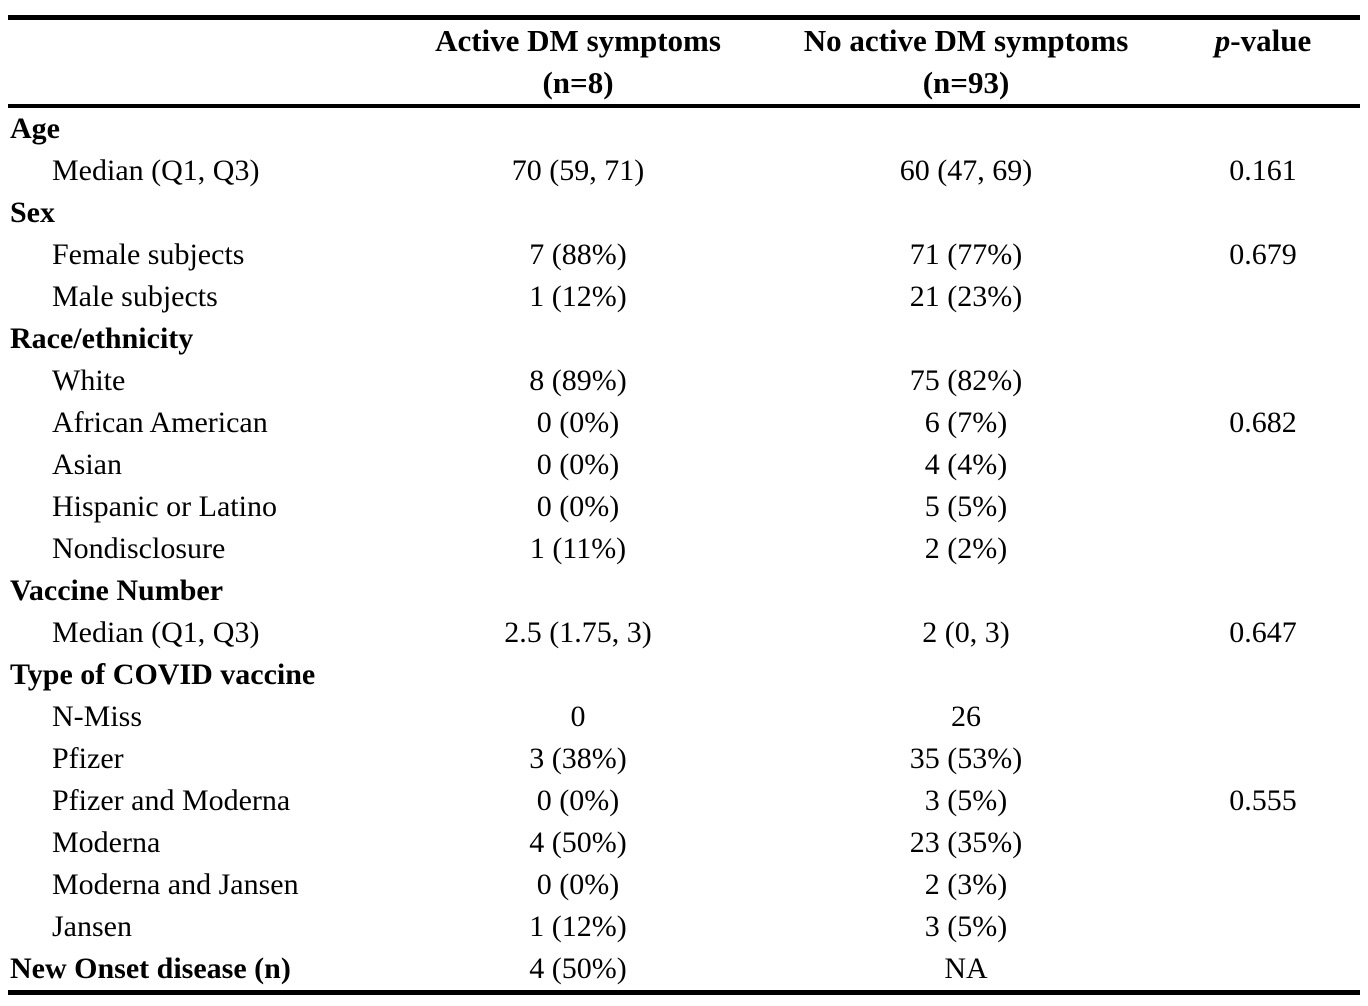 The image size is (1368, 1006). Describe the element at coordinates (164, 506) in the screenshot. I see `row-label: Hispanic or Latino` at that location.